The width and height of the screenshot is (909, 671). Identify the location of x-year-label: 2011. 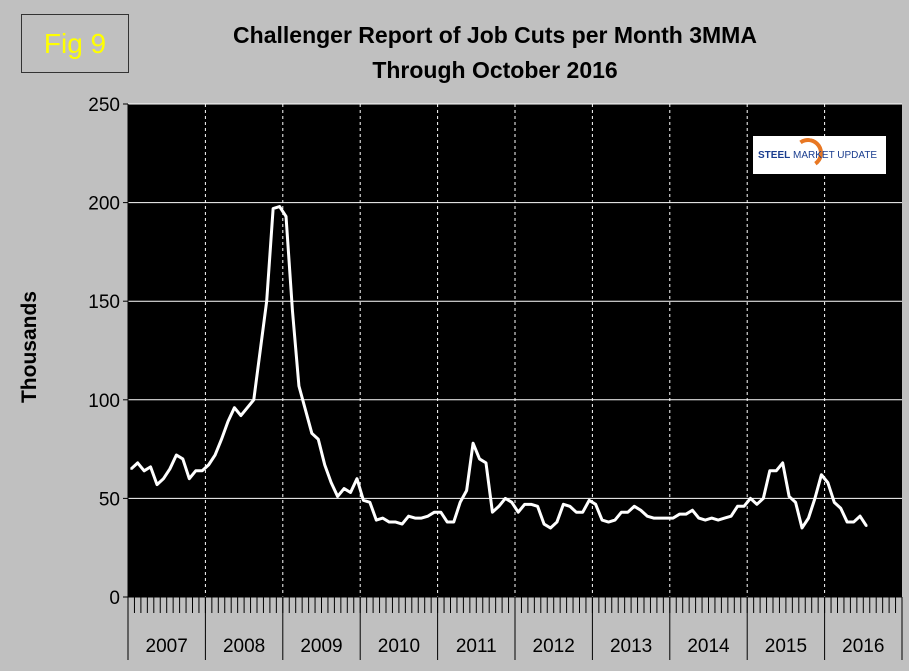
(476, 646).